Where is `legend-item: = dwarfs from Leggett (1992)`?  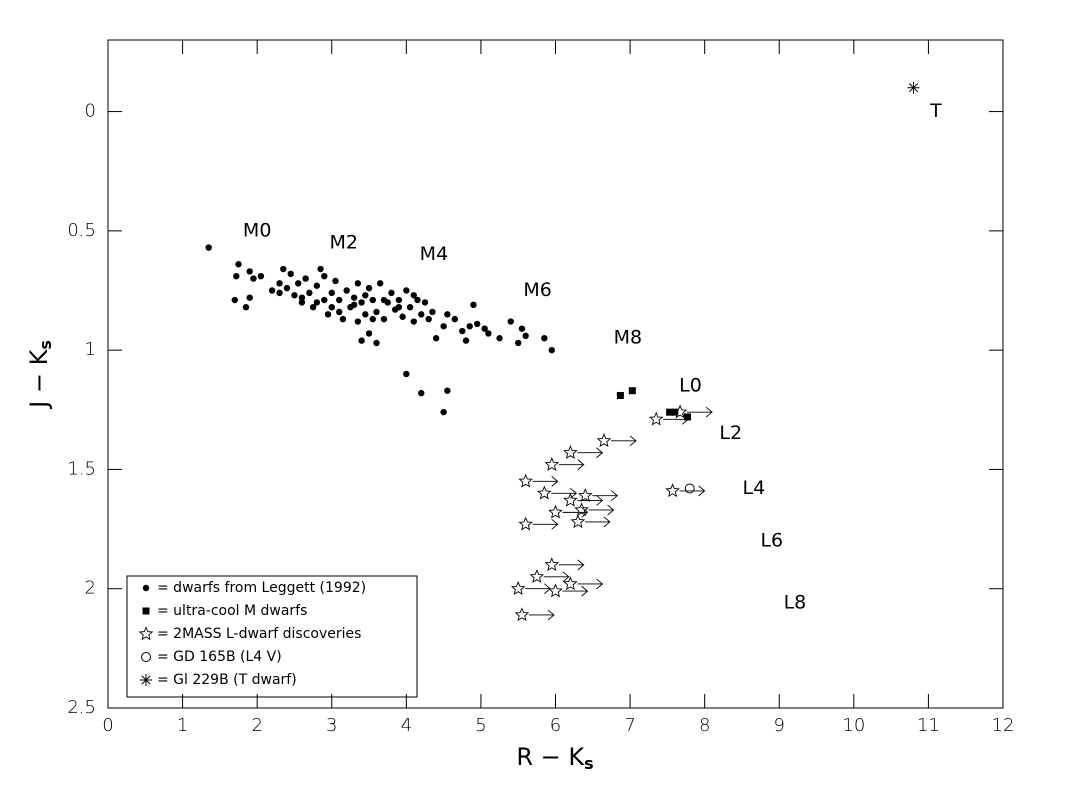
legend-item: = dwarfs from Leggett (1992) is located at coordinates (254, 588).